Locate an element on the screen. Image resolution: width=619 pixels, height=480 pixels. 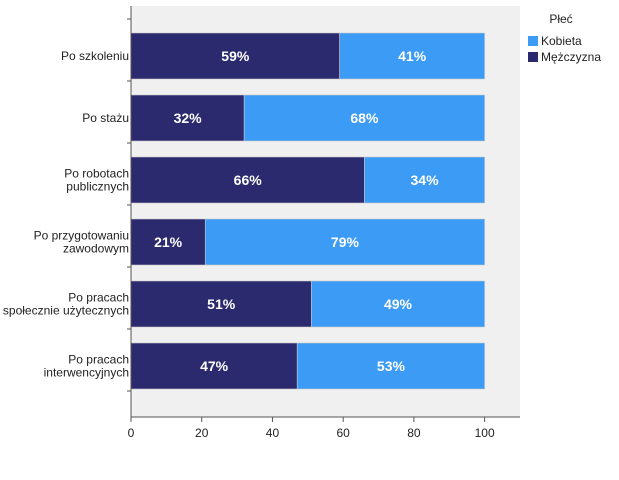
legend-swatch-kobieta is located at coordinates (533, 41).